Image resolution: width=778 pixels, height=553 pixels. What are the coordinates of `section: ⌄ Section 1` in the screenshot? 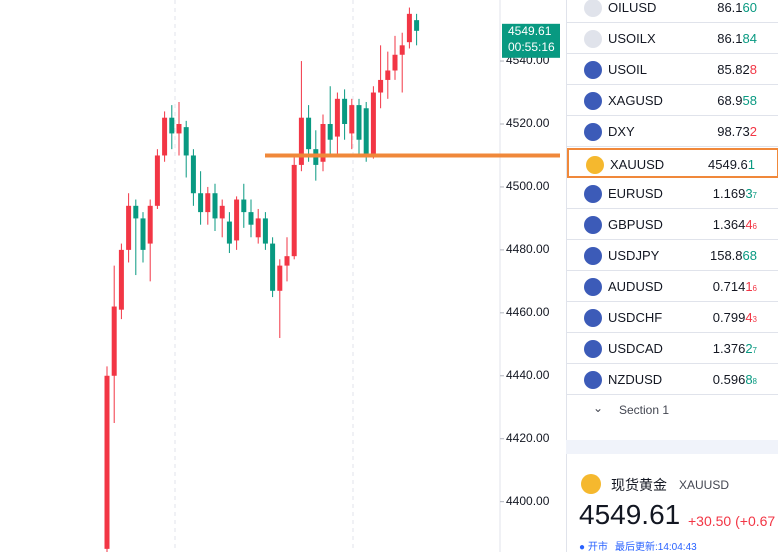 It's located at (631, 409).